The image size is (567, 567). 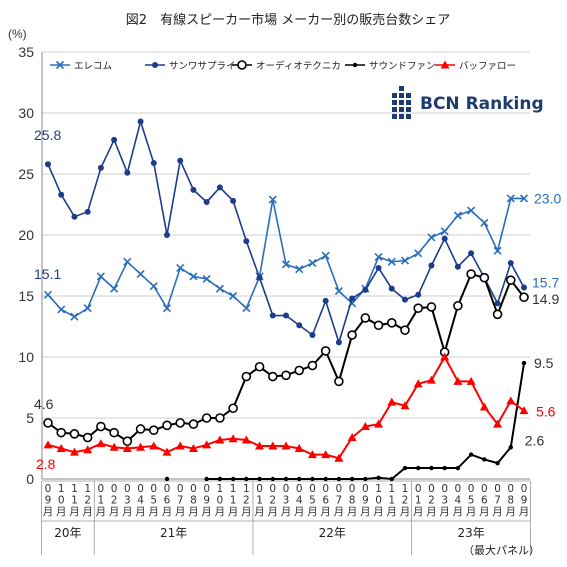 I want to click on legend-label: オーディオテクニカ, so click(x=298, y=66).